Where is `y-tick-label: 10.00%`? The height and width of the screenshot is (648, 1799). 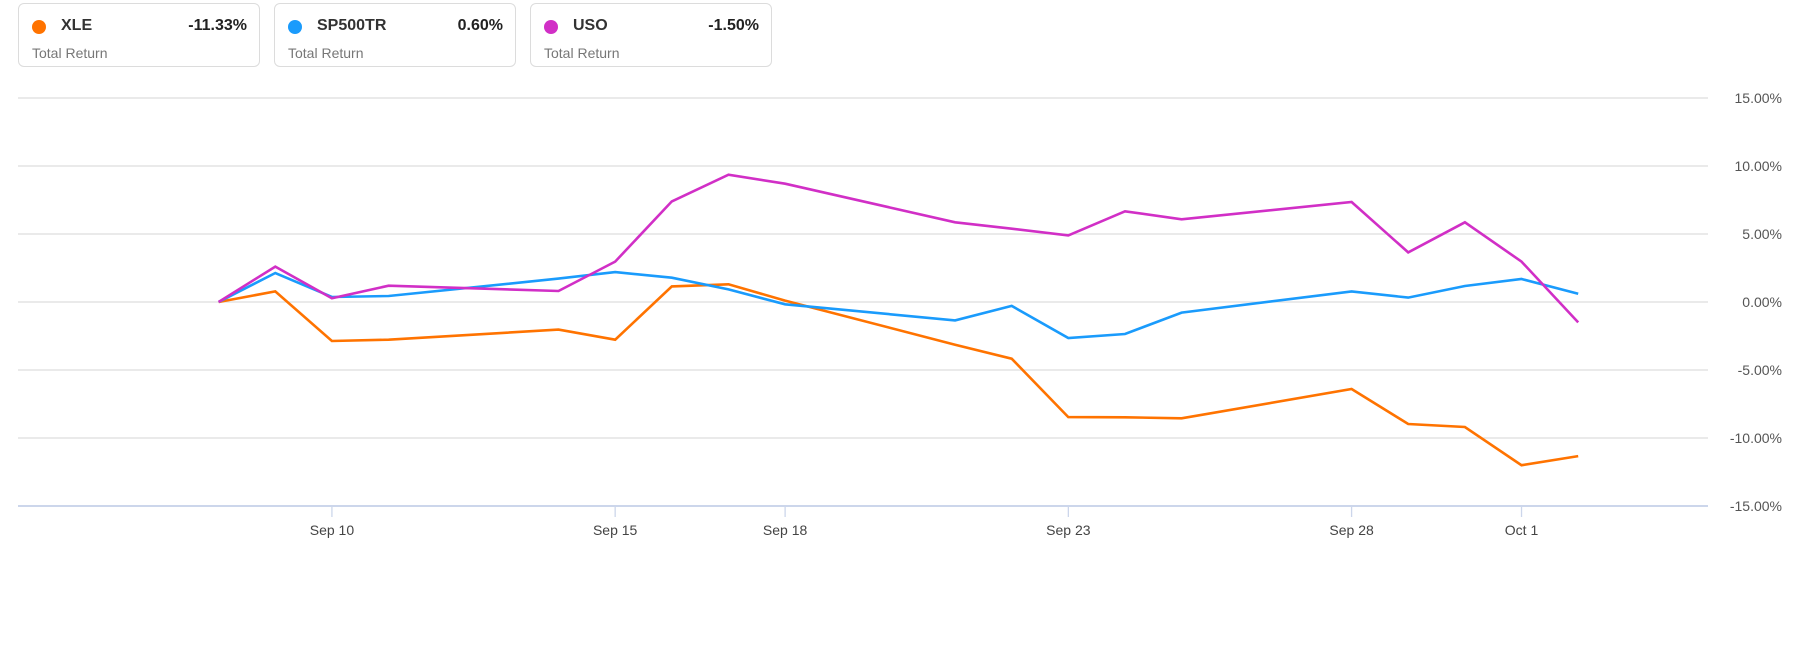 y-tick-label: 10.00% is located at coordinates (1758, 166).